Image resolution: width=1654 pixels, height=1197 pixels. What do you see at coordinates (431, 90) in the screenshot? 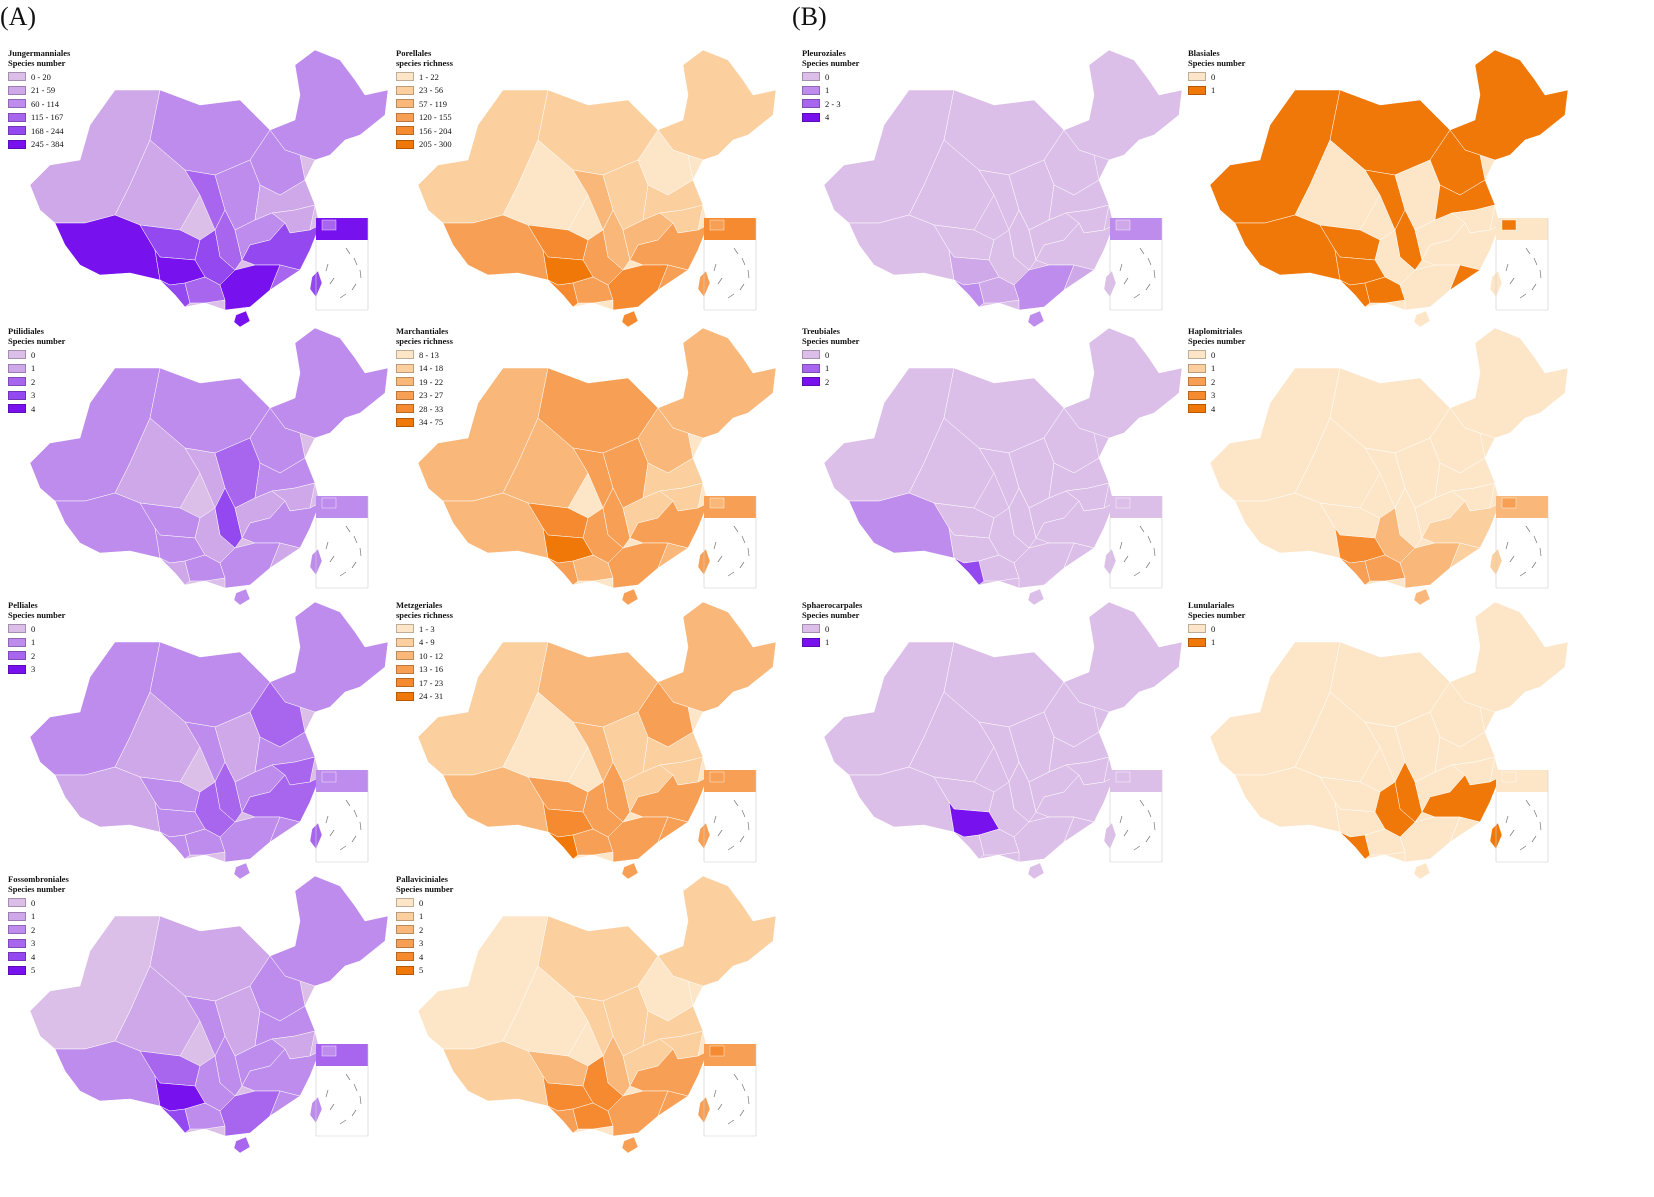
I see `legend-label: 23 - 56` at bounding box center [431, 90].